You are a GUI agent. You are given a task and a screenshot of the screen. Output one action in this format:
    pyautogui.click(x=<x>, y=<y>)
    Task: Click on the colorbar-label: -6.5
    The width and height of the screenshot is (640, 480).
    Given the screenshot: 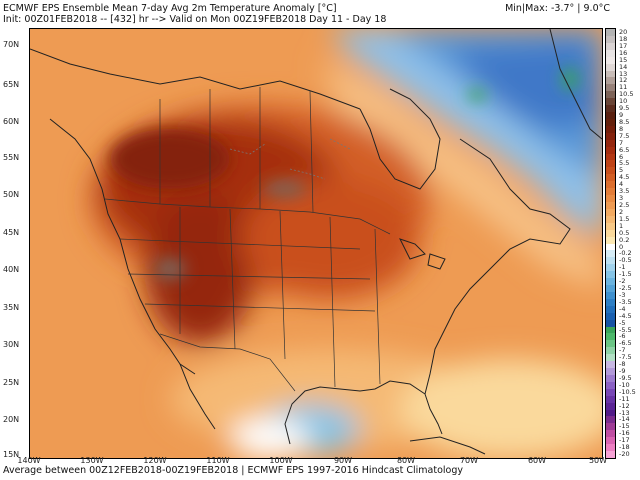 What is the action you would take?
    pyautogui.click(x=625, y=343)
    